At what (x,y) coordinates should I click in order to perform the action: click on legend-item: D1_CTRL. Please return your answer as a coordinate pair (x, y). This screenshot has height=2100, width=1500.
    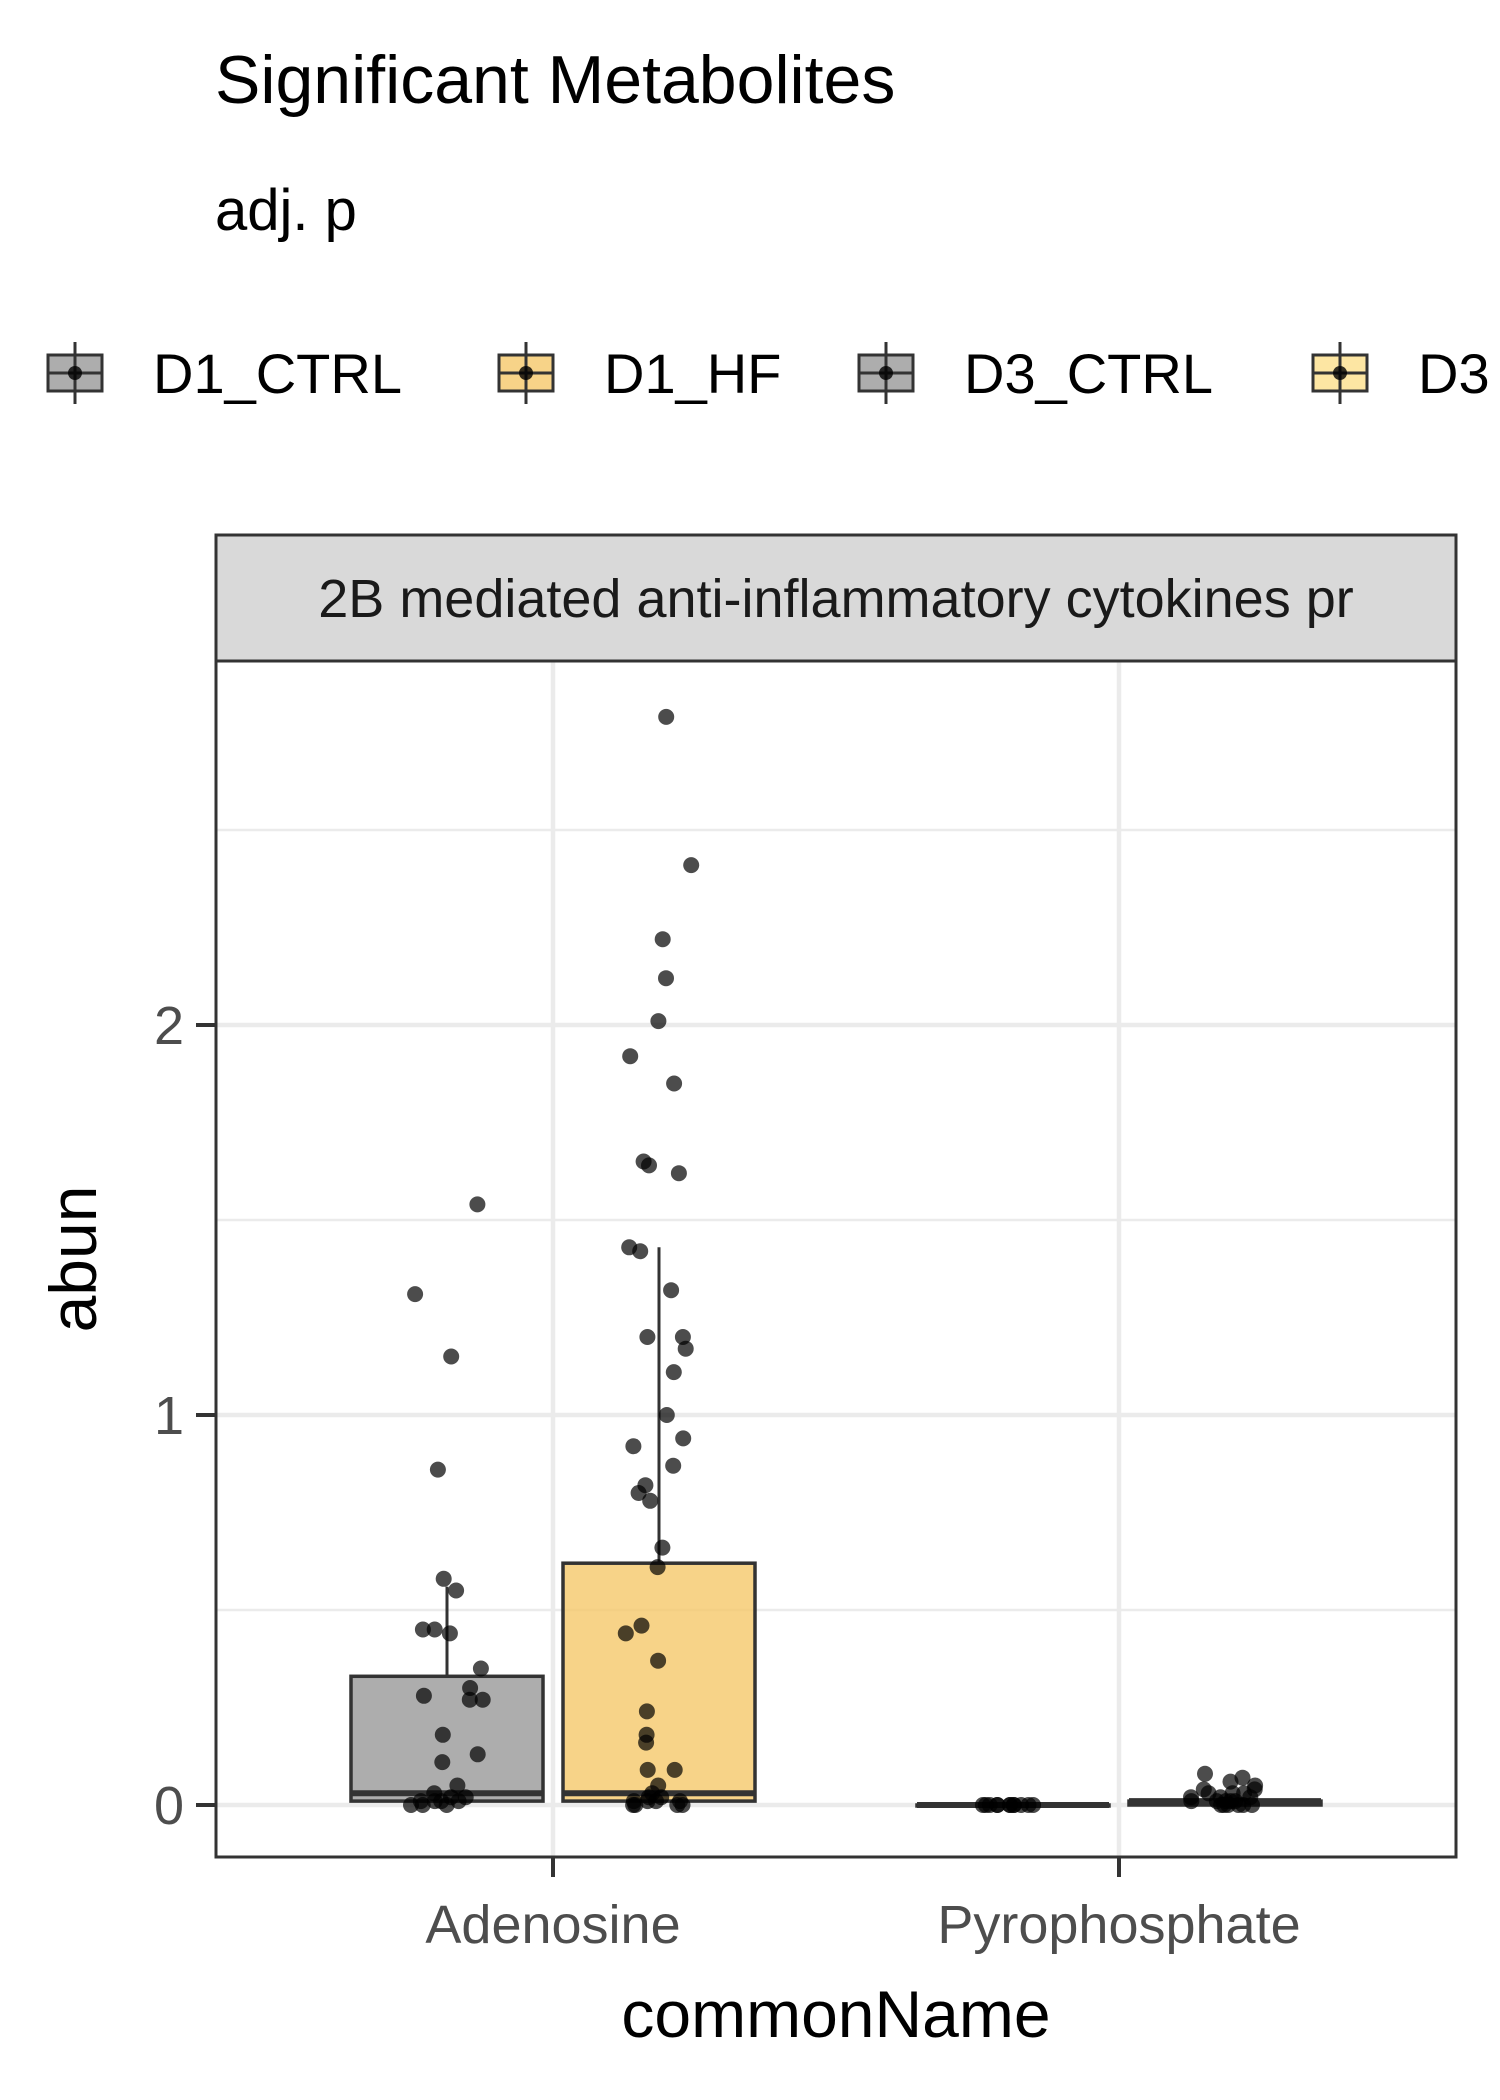
    Looking at the image, I should click on (224, 373).